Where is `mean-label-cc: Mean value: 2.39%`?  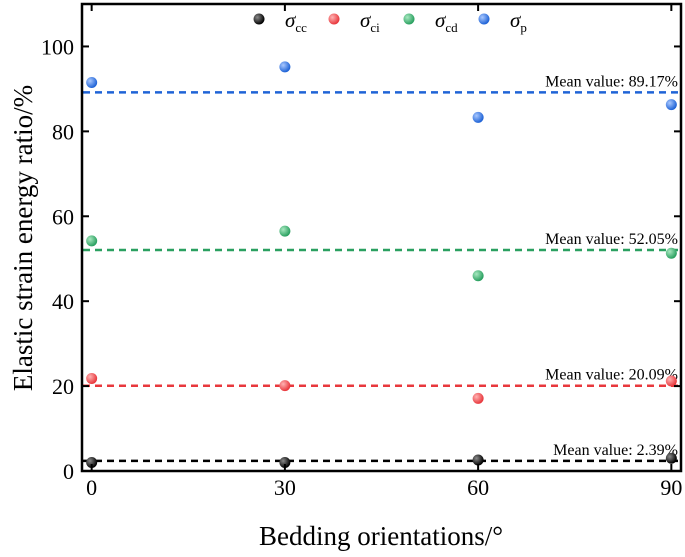
mean-label-cc: Mean value: 2.39% is located at coordinates (615, 450).